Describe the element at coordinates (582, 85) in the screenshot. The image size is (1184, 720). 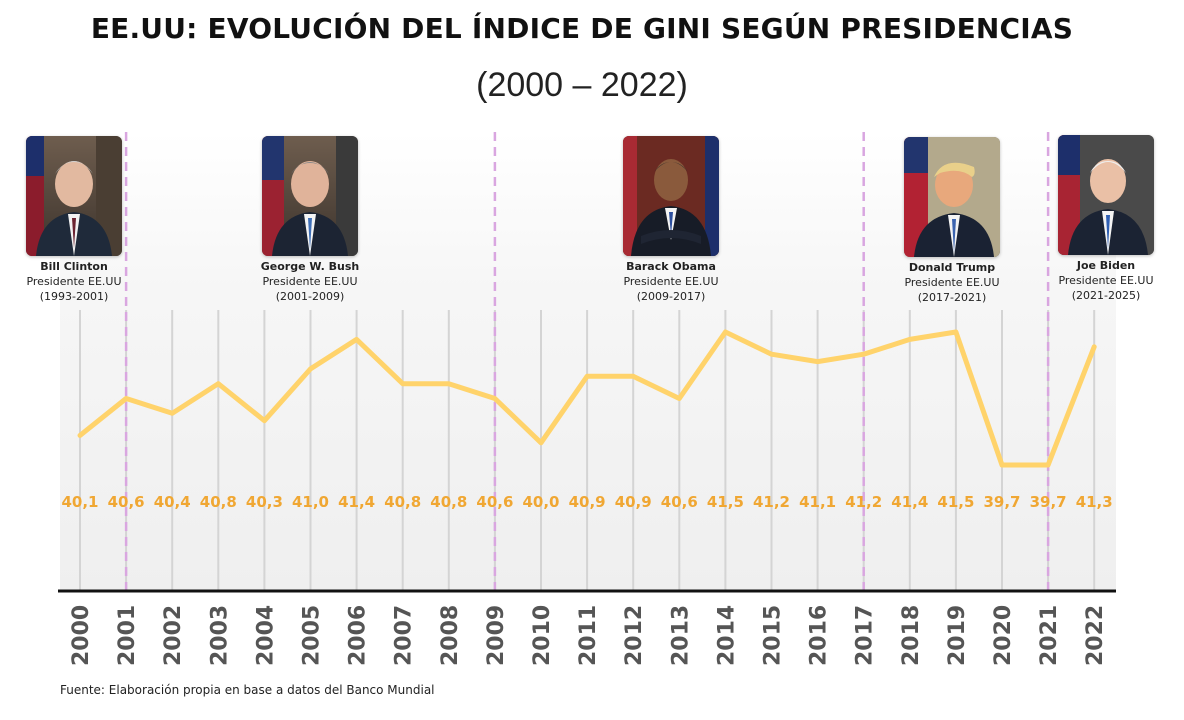
I see `chart-subtitle: (2000 – 2022)` at that location.